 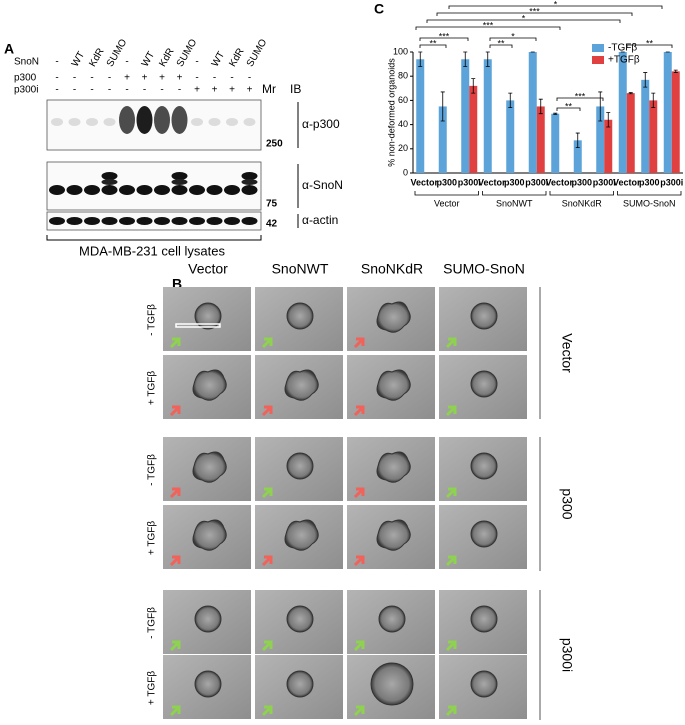 What do you see at coordinates (484, 269) in the screenshot?
I see `column-header: SUMO-SnoN` at bounding box center [484, 269].